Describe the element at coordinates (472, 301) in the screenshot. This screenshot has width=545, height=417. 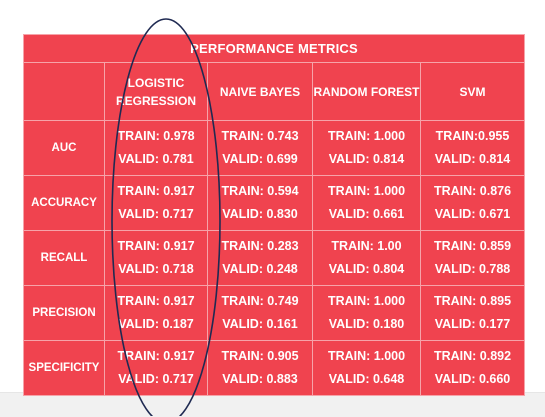
I see `train-value: TRAIN: 0.895` at that location.